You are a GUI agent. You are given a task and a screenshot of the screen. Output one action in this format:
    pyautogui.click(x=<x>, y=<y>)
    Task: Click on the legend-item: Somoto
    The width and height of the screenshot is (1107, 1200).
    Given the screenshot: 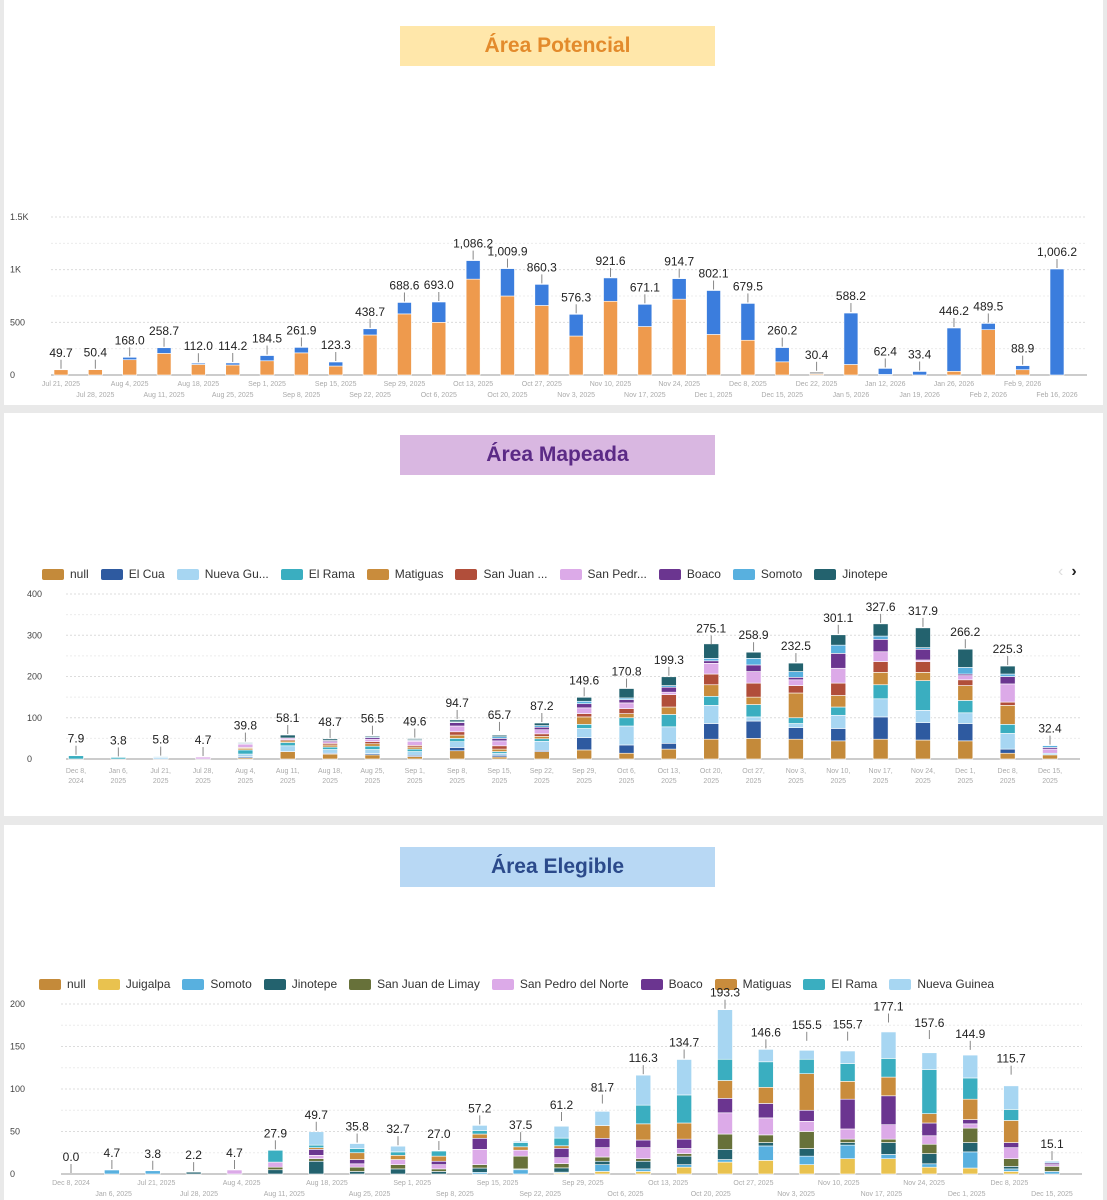 What is the action you would take?
    pyautogui.click(x=767, y=574)
    